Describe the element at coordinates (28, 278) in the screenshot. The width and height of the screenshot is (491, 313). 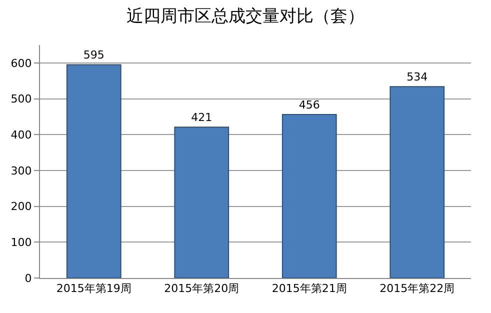
I see `y-tick-label: 0` at that location.